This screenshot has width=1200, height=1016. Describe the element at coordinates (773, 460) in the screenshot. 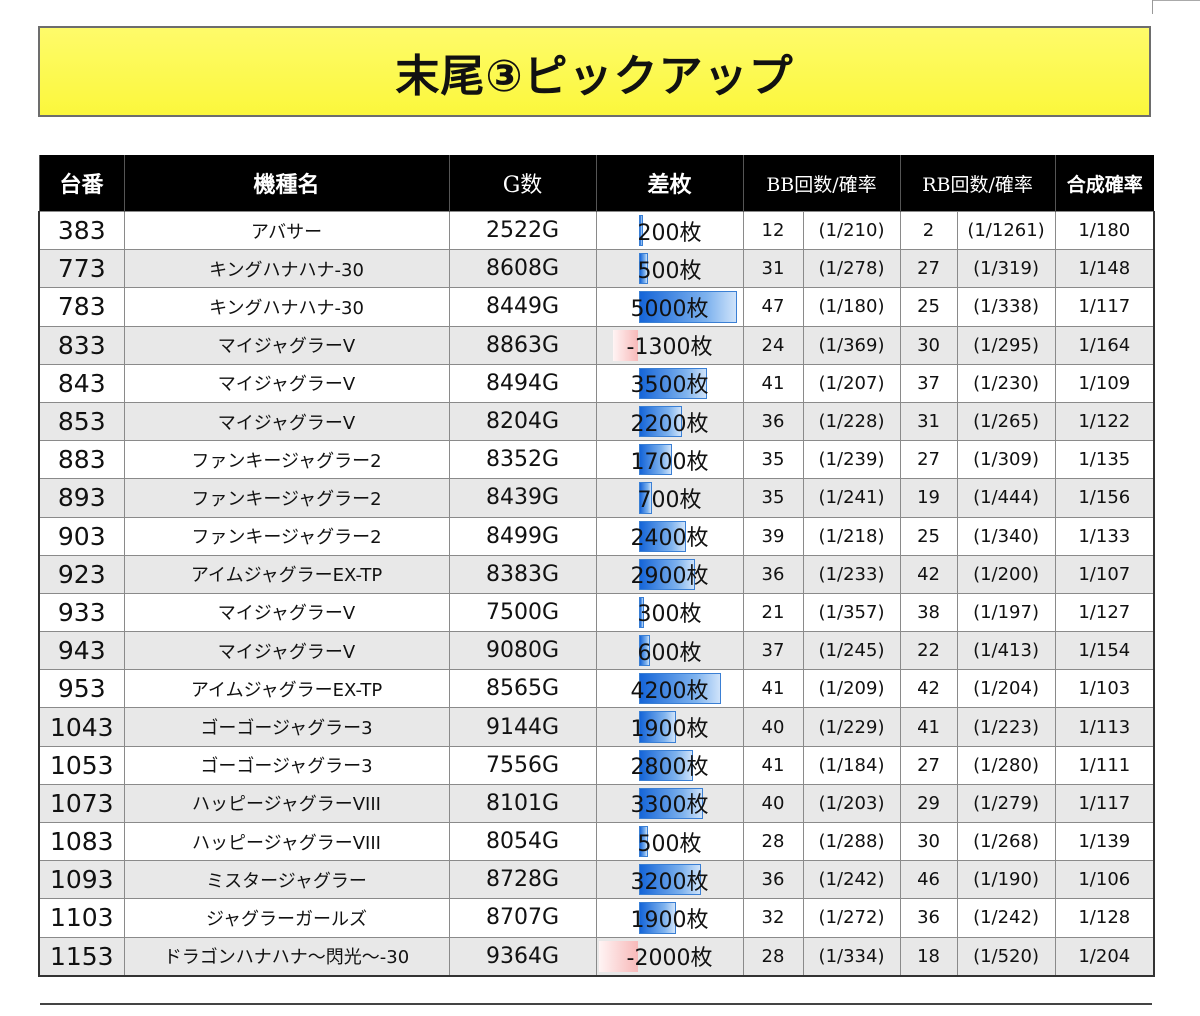

I see `bb-count-cell: 35` at that location.